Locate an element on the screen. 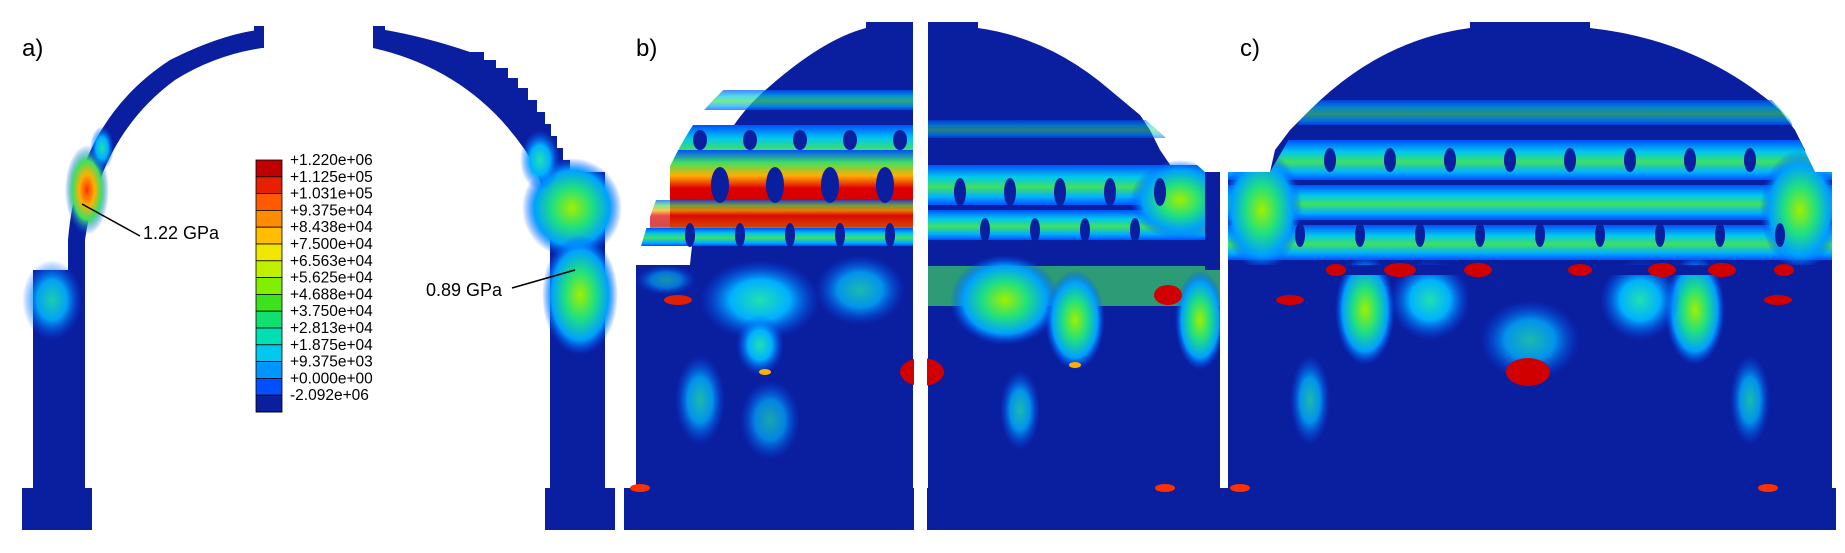 The height and width of the screenshot is (553, 1845). legend-label: +2.813e+04 is located at coordinates (331, 328).